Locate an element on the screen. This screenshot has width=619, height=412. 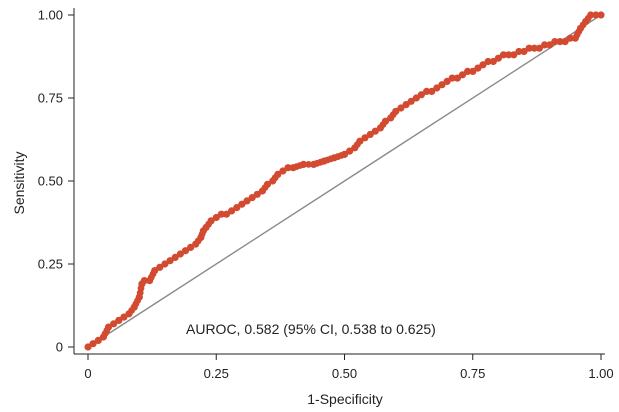
x-axis-title: 1-Specificity is located at coordinates (344, 399).